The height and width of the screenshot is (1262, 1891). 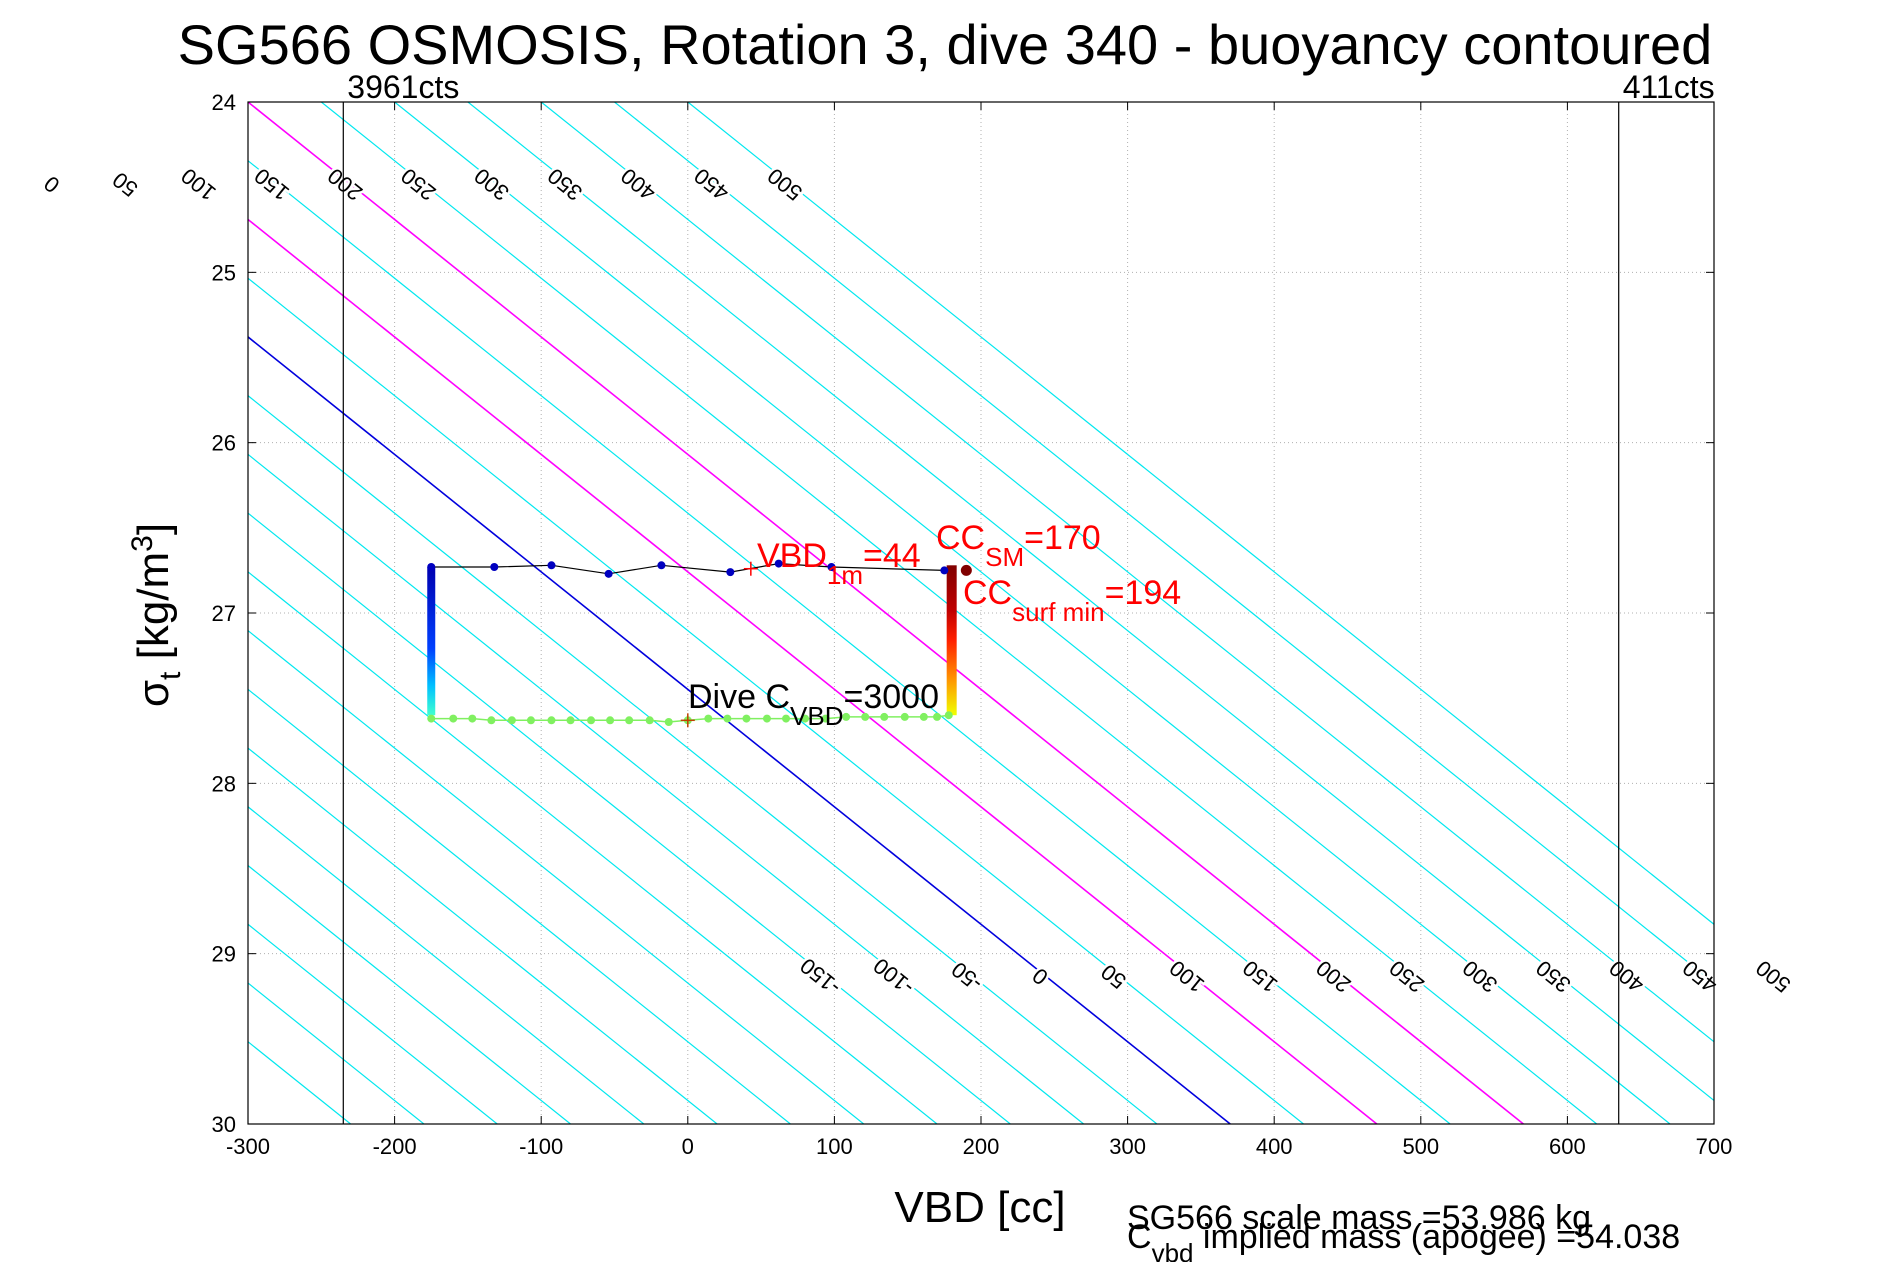 What do you see at coordinates (224, 102) in the screenshot?
I see `y-tick-label: 24` at bounding box center [224, 102].